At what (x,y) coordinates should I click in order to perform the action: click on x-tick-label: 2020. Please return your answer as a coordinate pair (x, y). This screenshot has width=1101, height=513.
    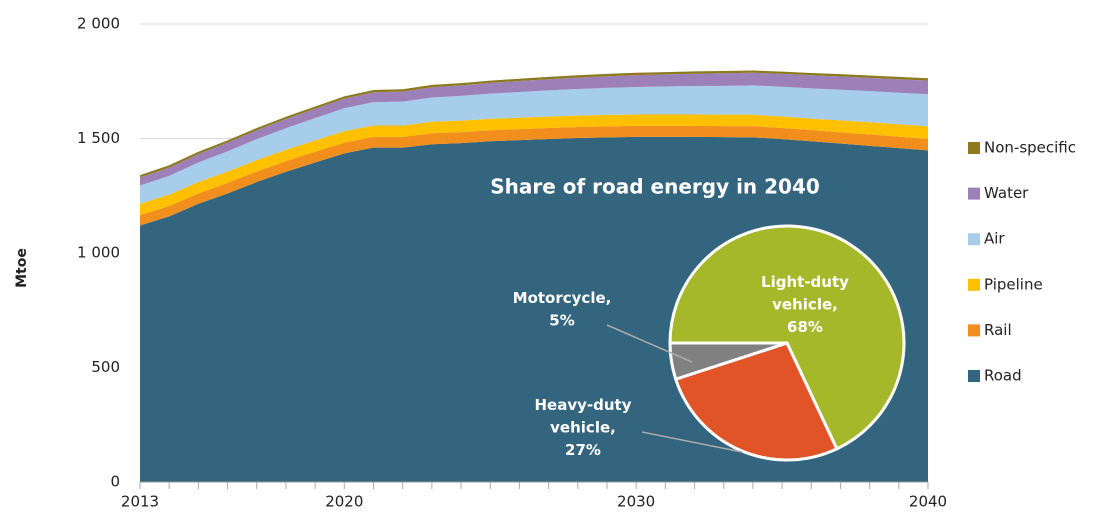
    Looking at the image, I should click on (344, 502).